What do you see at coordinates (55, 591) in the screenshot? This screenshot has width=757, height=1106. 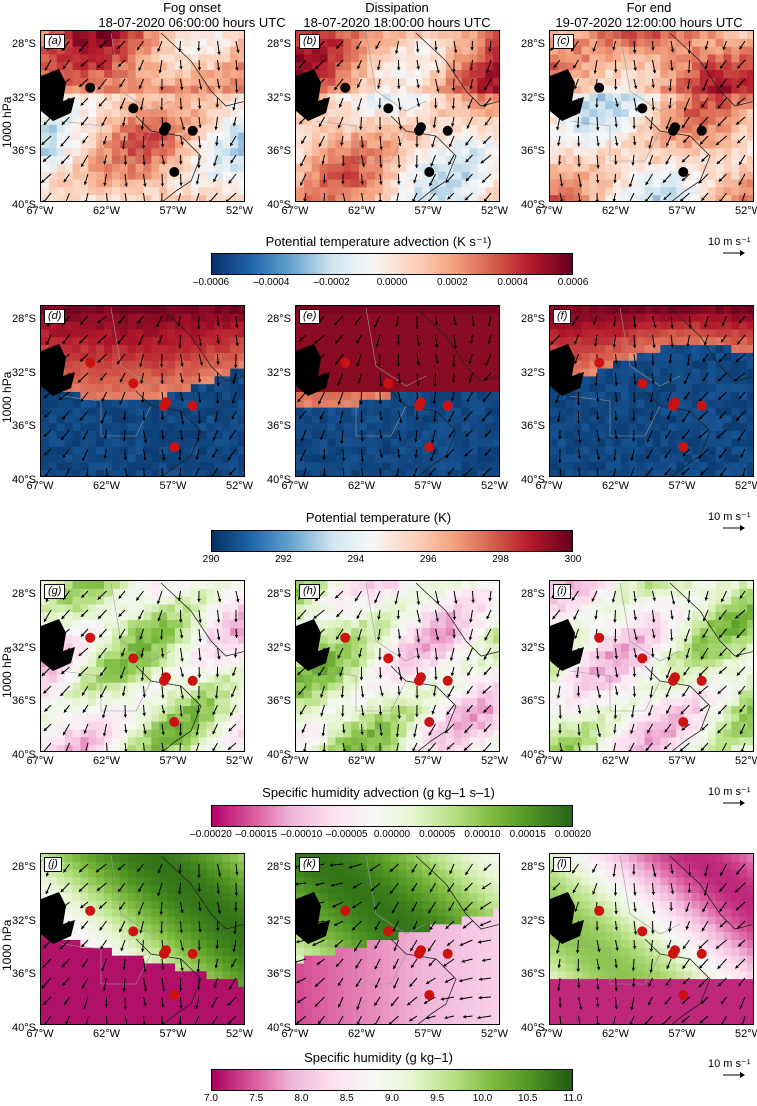 I see `panel-label-g: (g)` at bounding box center [55, 591].